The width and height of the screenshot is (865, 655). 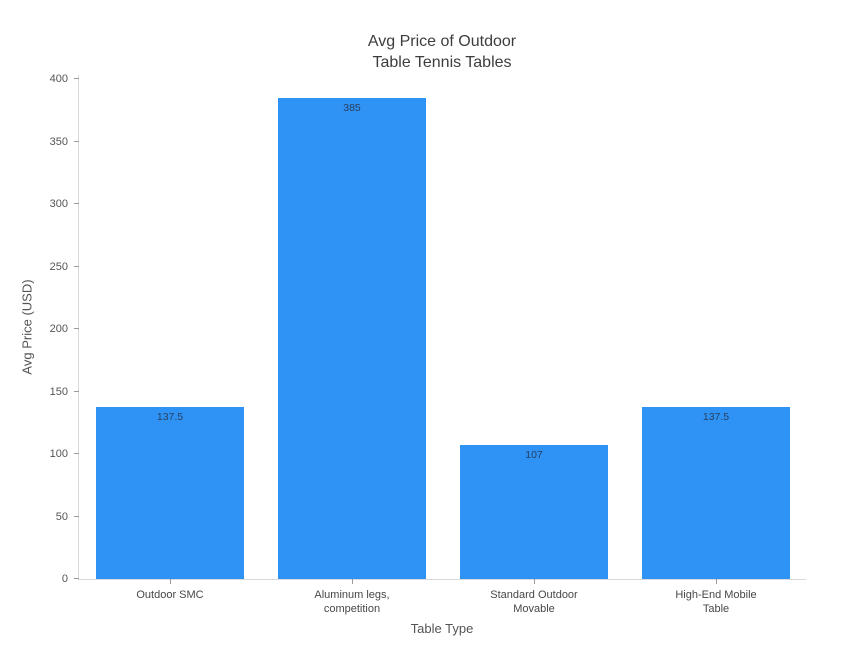 I want to click on chart-title-line-1: Avg Price of Outdoor, so click(x=442, y=41).